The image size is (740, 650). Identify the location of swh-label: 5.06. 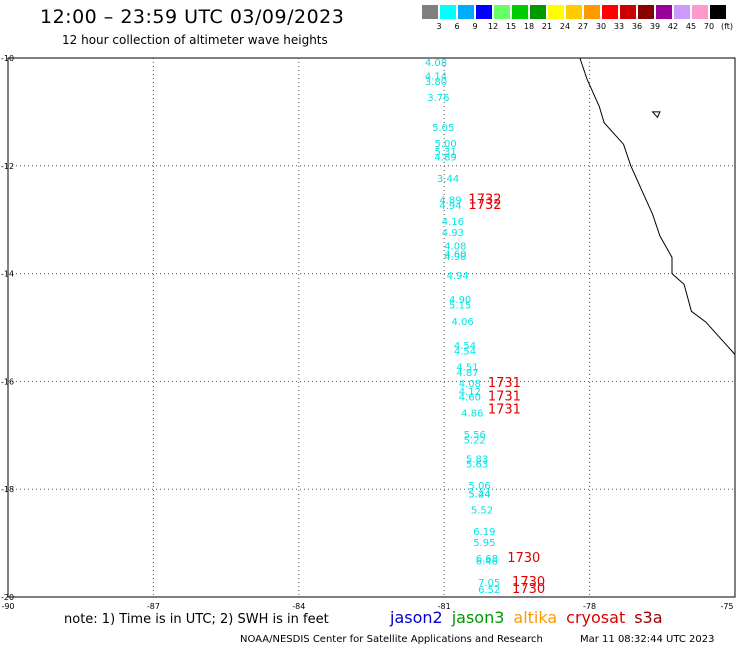
(479, 486).